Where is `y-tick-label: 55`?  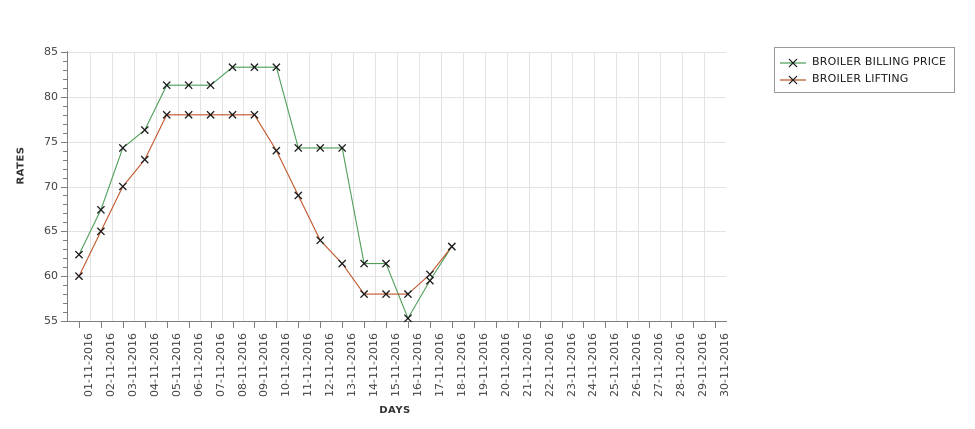
y-tick-label: 55 is located at coordinates (51, 320).